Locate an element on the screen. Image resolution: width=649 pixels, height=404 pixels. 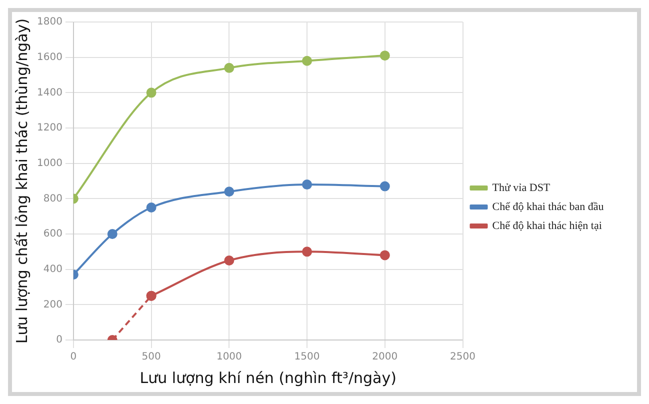
x-tick-label: 0 is located at coordinates (73, 357).